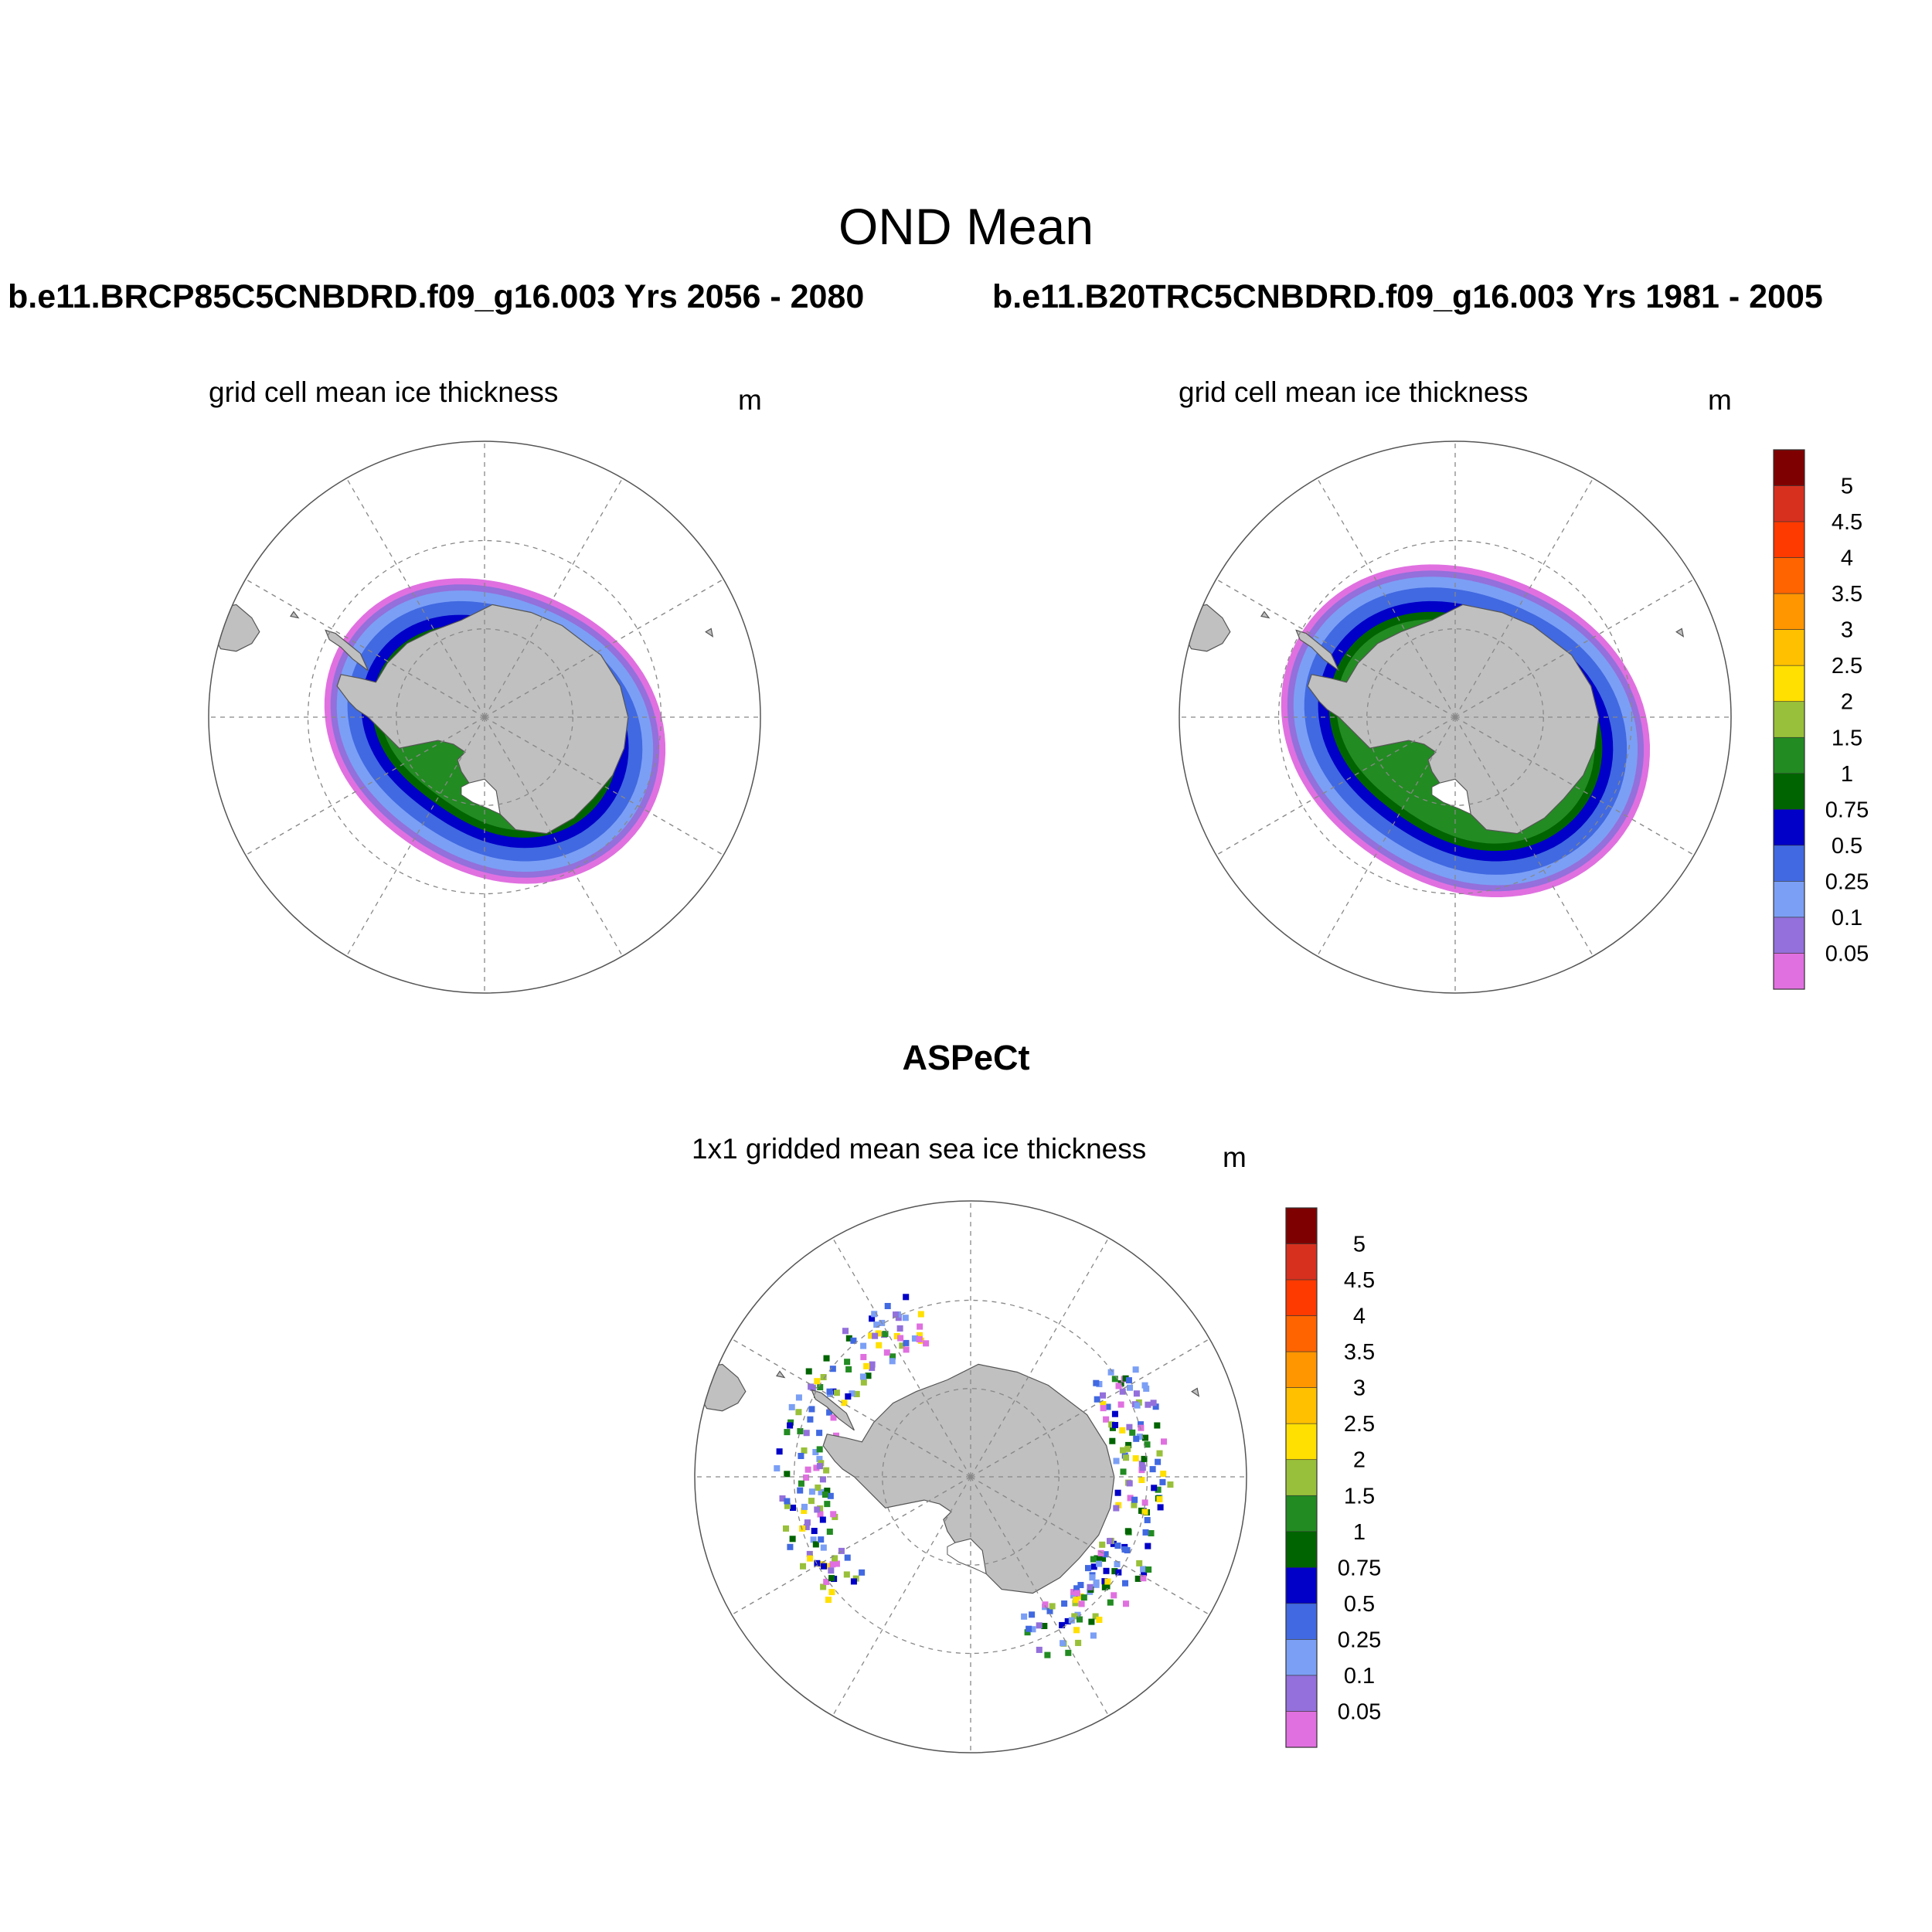  What do you see at coordinates (1720, 400) in the screenshot?
I see `right-panel-unit: m` at bounding box center [1720, 400].